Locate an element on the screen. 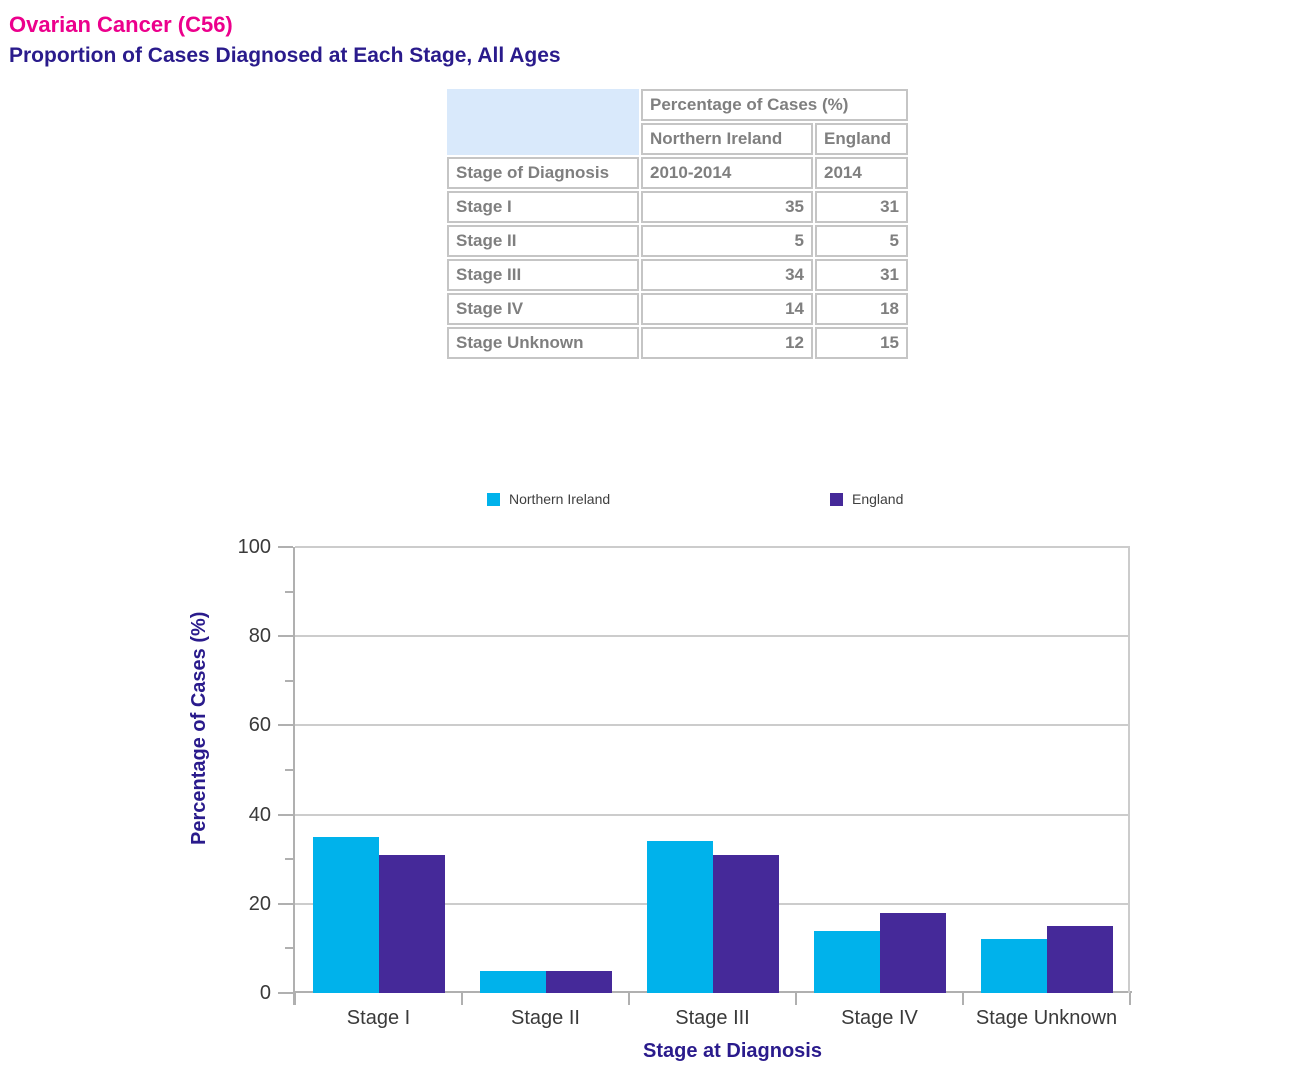 This screenshot has width=1289, height=1078. table-cell-northern-ireland: 35 is located at coordinates (727, 207).